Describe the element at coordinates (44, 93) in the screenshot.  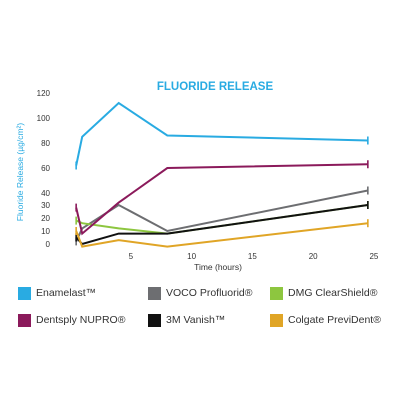
I see `y-tick-label: 120` at that location.